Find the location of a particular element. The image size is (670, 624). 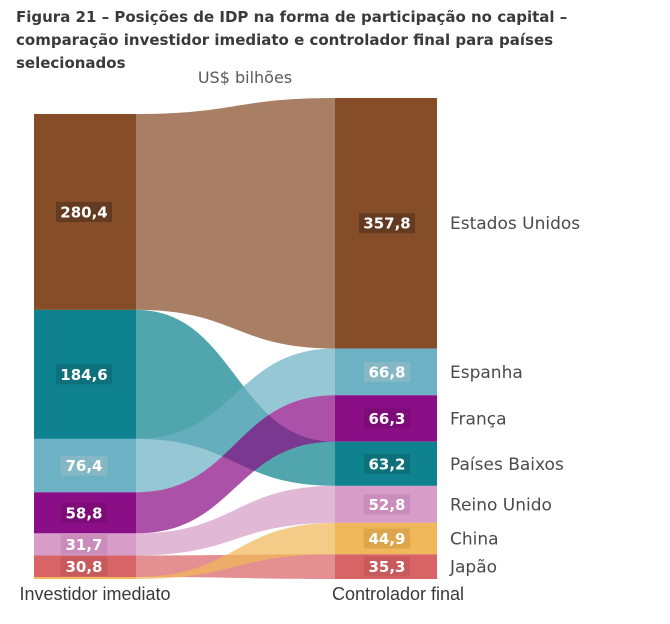

country-label-franca: França is located at coordinates (478, 419).